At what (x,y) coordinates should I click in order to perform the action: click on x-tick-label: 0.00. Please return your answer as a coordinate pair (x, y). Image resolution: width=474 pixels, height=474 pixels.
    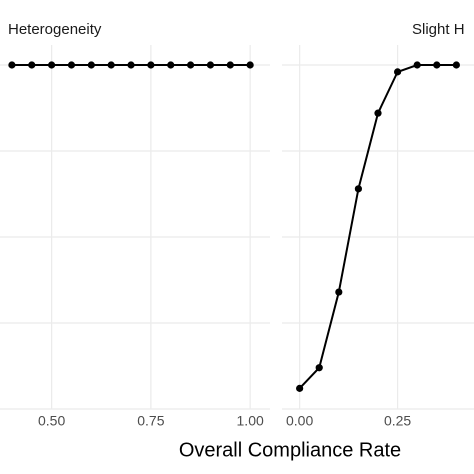
    Looking at the image, I should click on (299, 421).